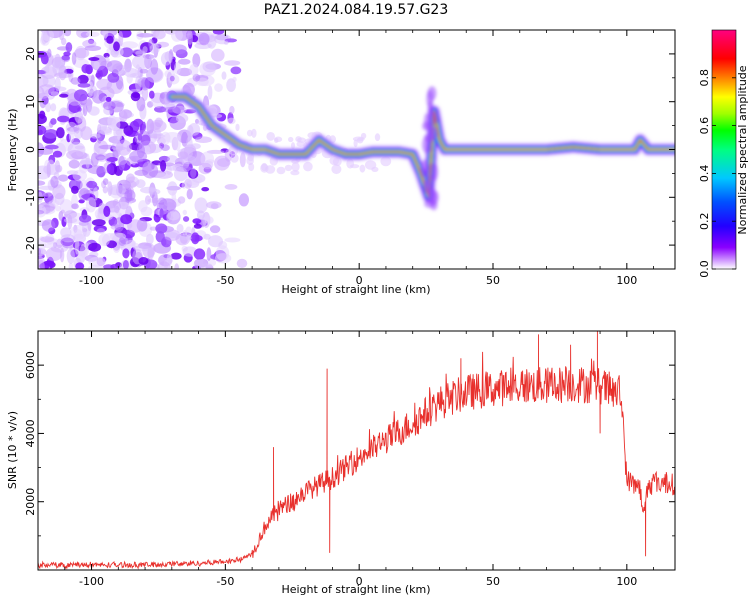 The image size is (750, 604). I want to click on snr-x-tick-label: 50, so click(493, 581).